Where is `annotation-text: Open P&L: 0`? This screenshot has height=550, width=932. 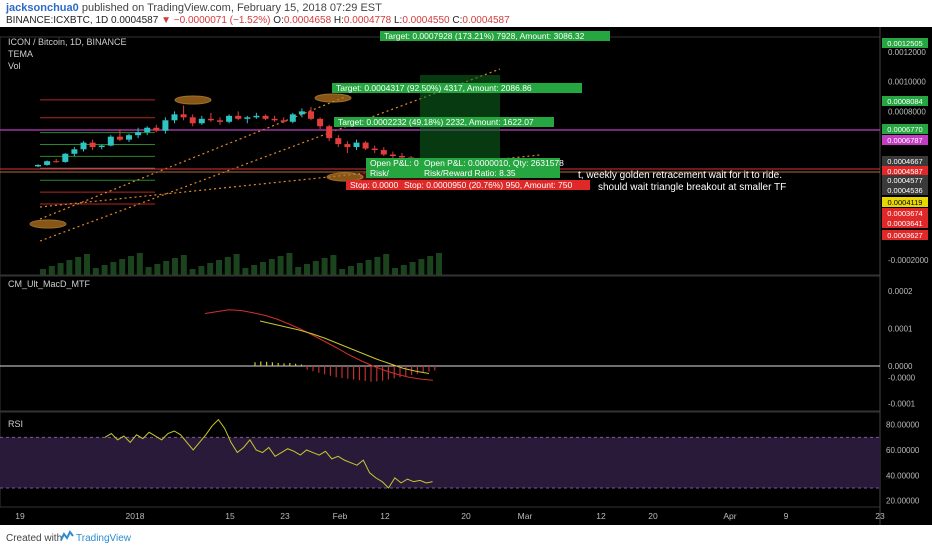 annotation-text: Open P&L: 0 is located at coordinates (394, 163).